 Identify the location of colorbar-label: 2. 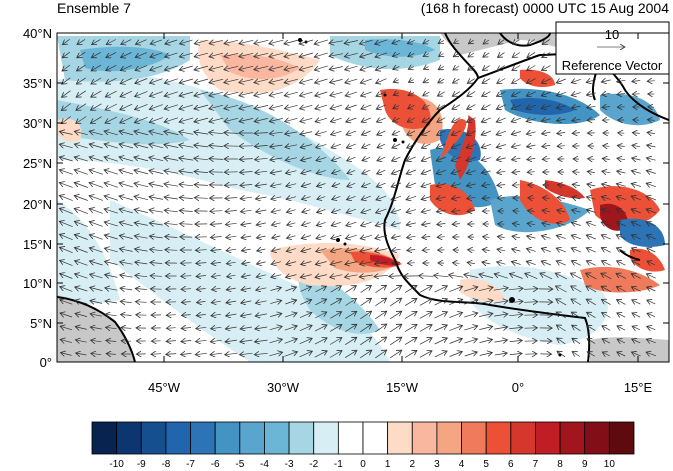
(412, 464).